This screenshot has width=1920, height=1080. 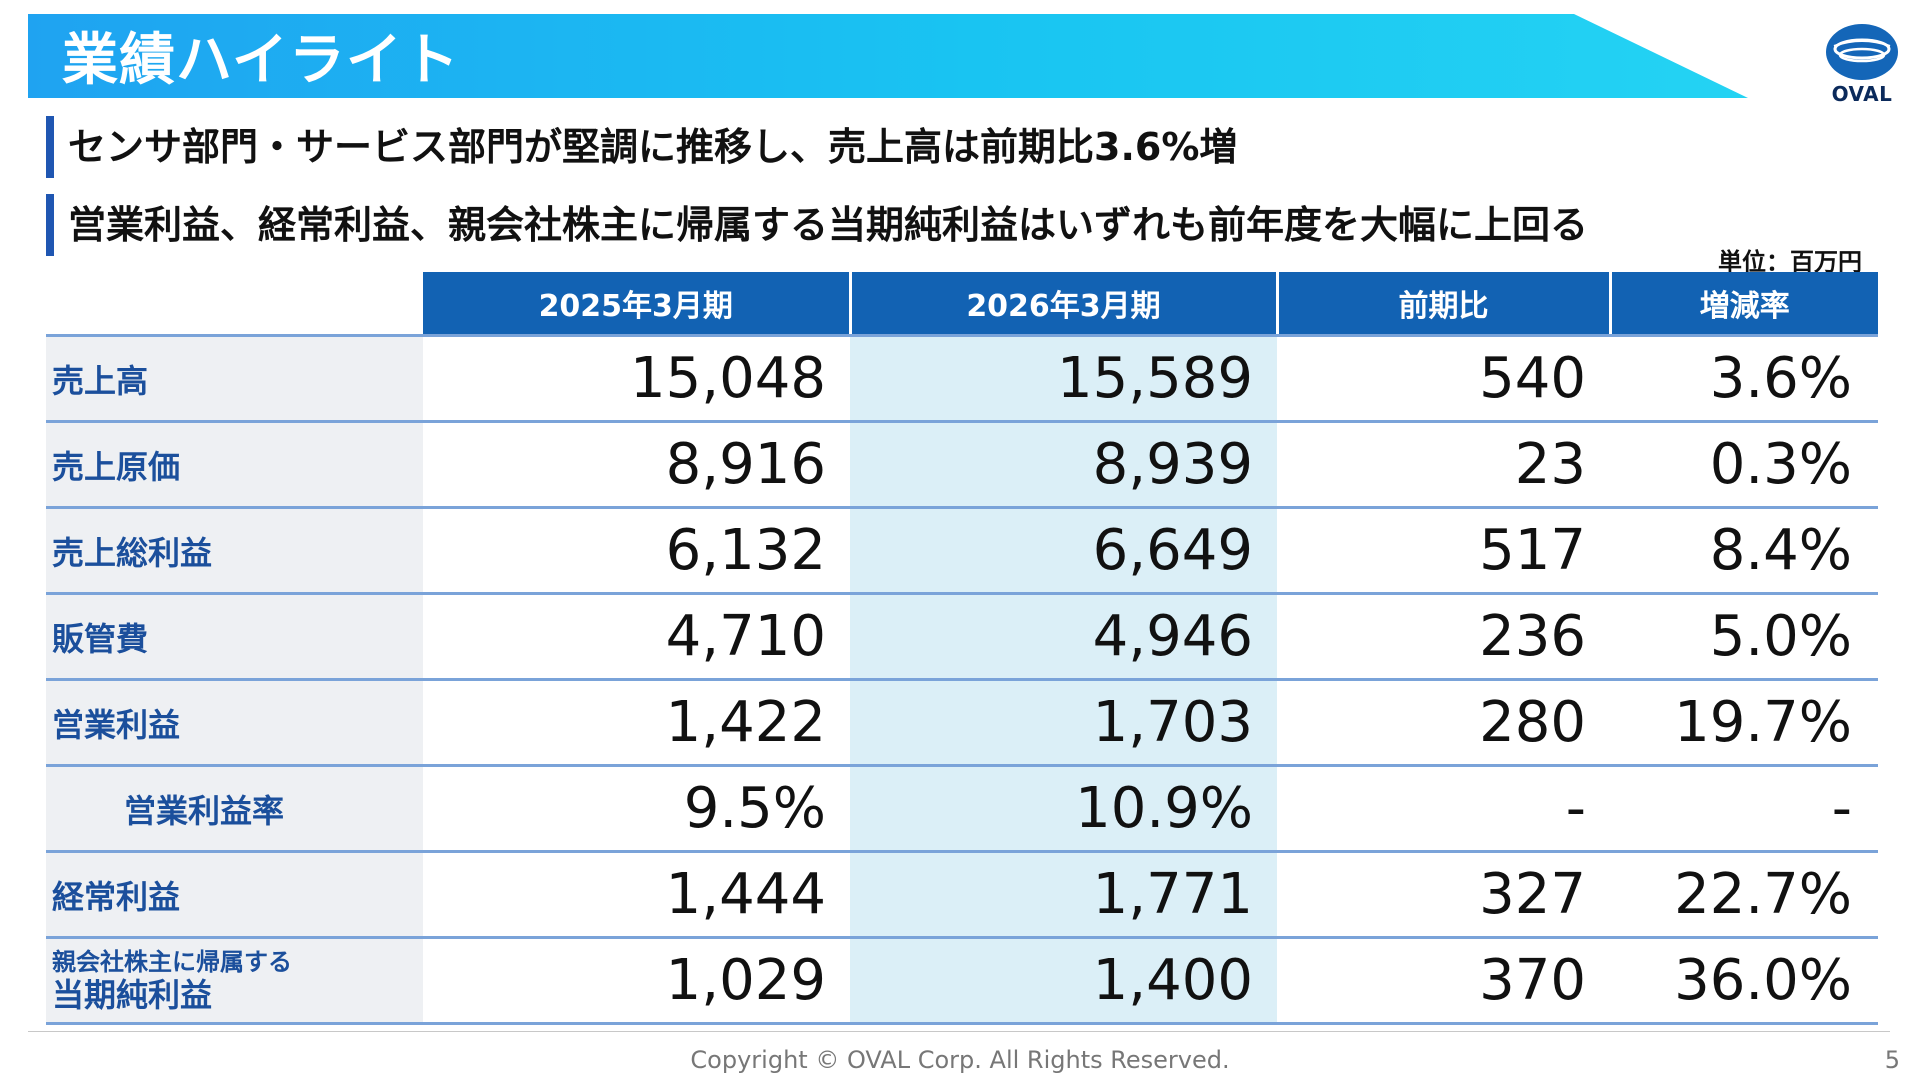 I want to click on row-label: 経常利益, so click(x=234, y=895).